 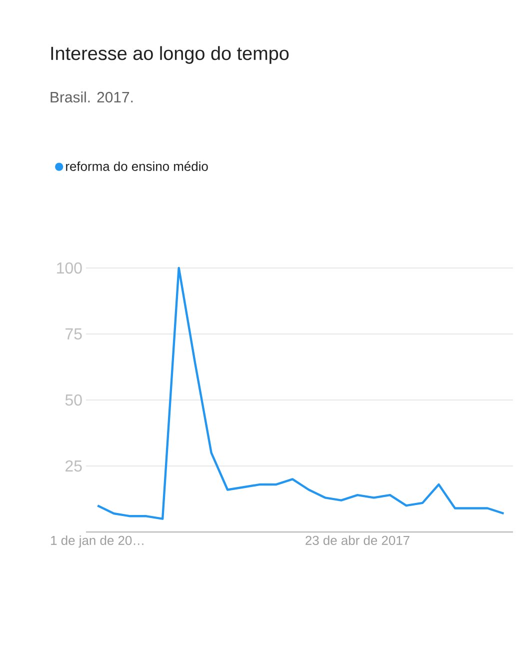 I want to click on legend-label: reforma do ensino médio, so click(x=137, y=166).